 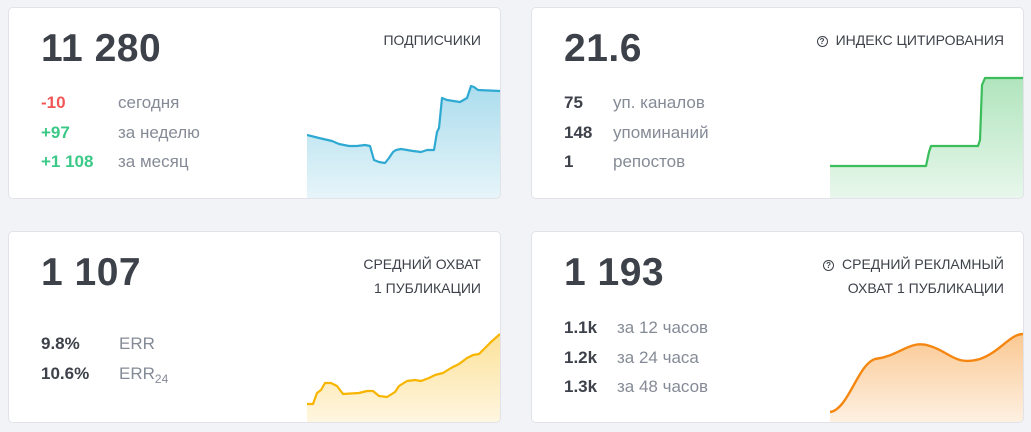 I want to click on stat-value: 10.6%, so click(x=65, y=373).